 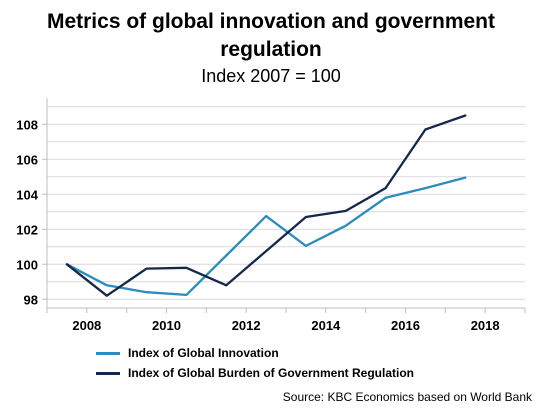 I want to click on x-tick-label: 2018, so click(x=485, y=325).